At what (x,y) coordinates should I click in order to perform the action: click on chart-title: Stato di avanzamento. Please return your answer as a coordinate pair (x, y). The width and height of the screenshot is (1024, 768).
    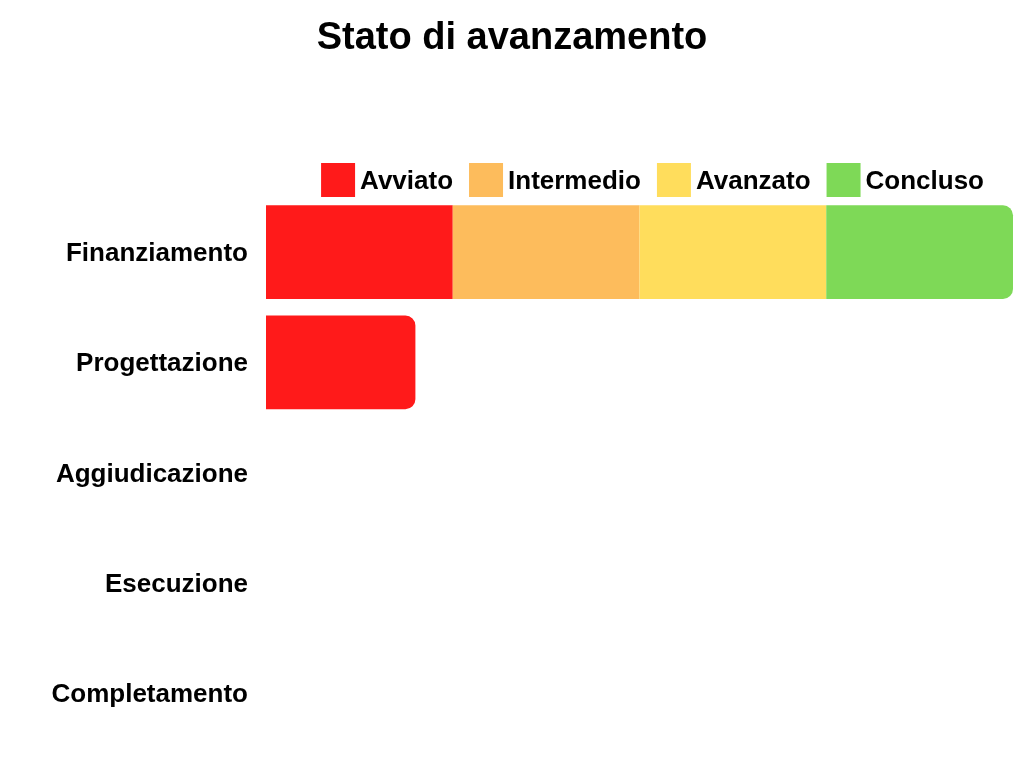
    Looking at the image, I should click on (512, 36).